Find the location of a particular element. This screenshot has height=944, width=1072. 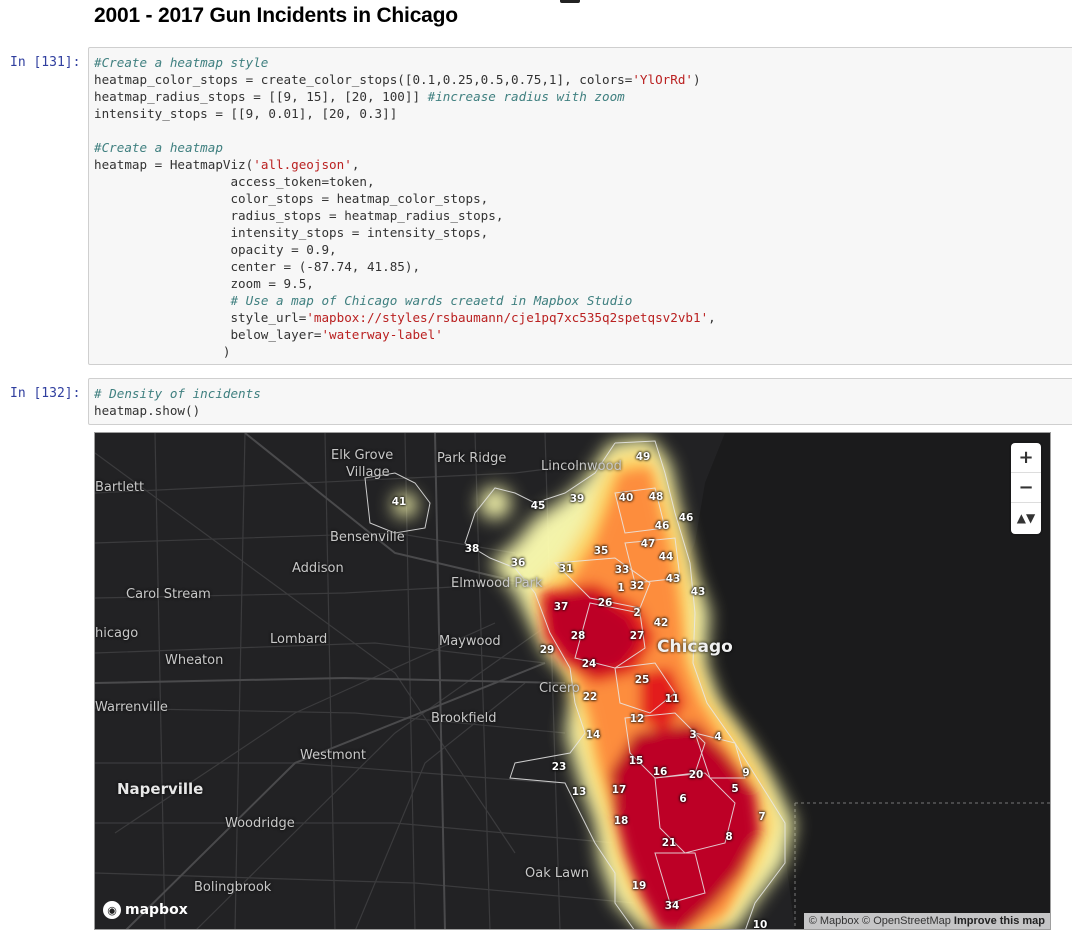

ward-number: 20 is located at coordinates (696, 775).